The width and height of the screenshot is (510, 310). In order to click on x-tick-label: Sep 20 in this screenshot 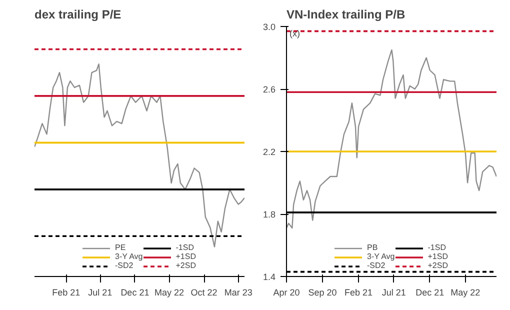, I will do `click(322, 293)`.